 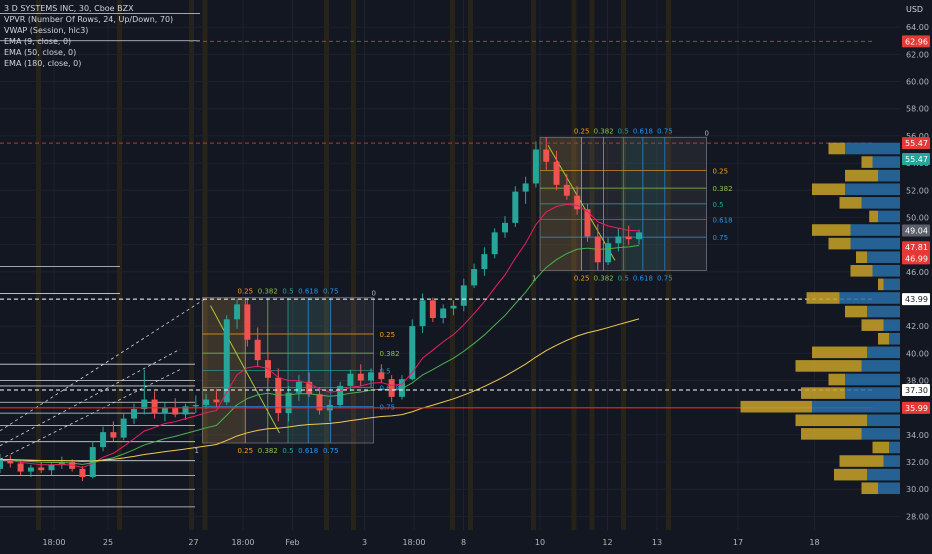 I want to click on legend-indicator-vpvr: VPVR (Number Of Rows, 24, Up/Down, 70), so click(x=89, y=19).